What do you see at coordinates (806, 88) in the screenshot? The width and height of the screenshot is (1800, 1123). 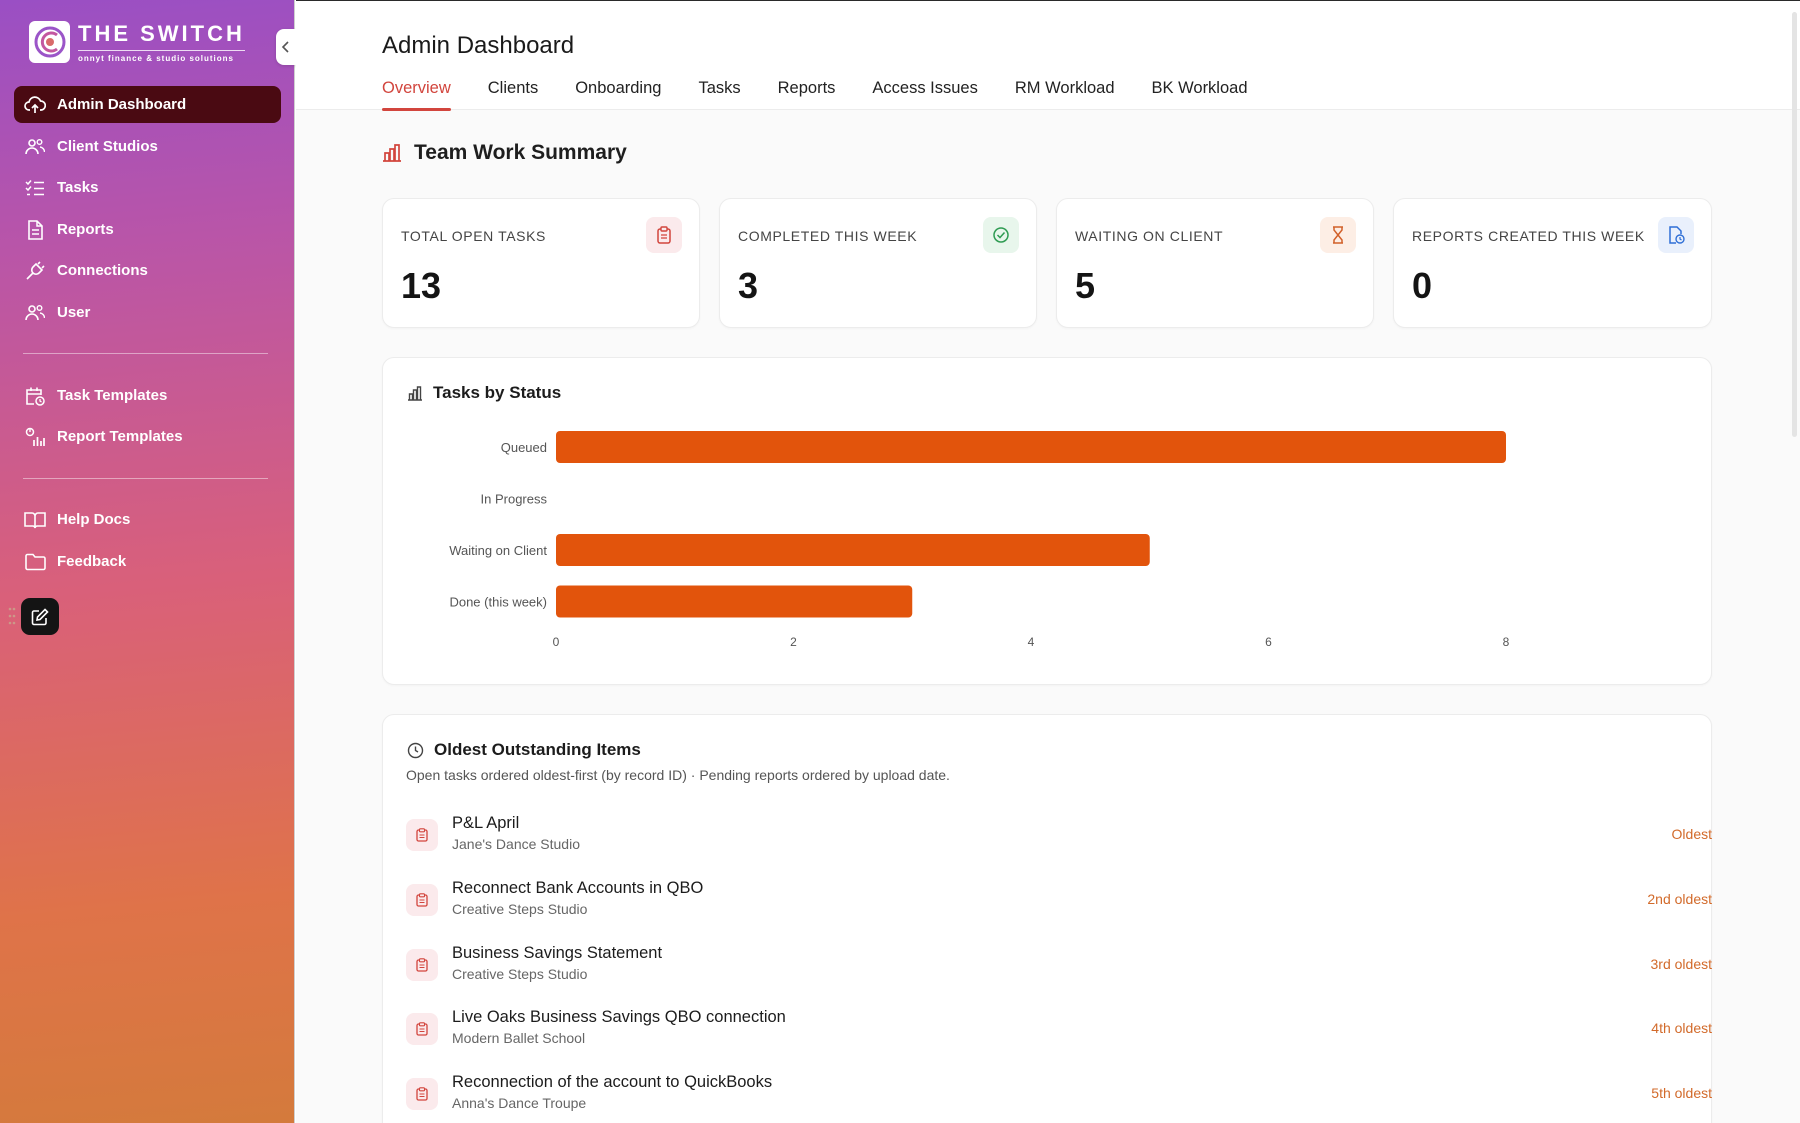 I see `tab-reports: Reports` at bounding box center [806, 88].